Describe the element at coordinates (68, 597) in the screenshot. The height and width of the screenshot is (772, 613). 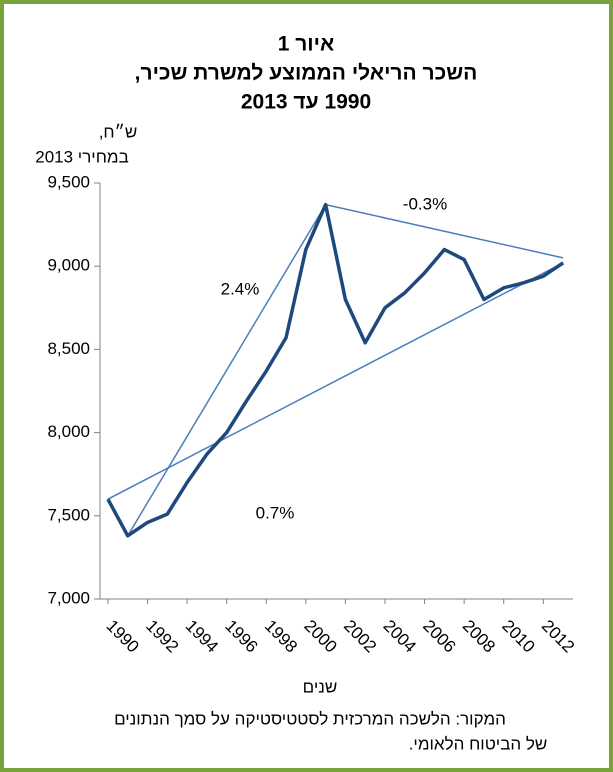
I see `y-tick-label: 7,000` at that location.